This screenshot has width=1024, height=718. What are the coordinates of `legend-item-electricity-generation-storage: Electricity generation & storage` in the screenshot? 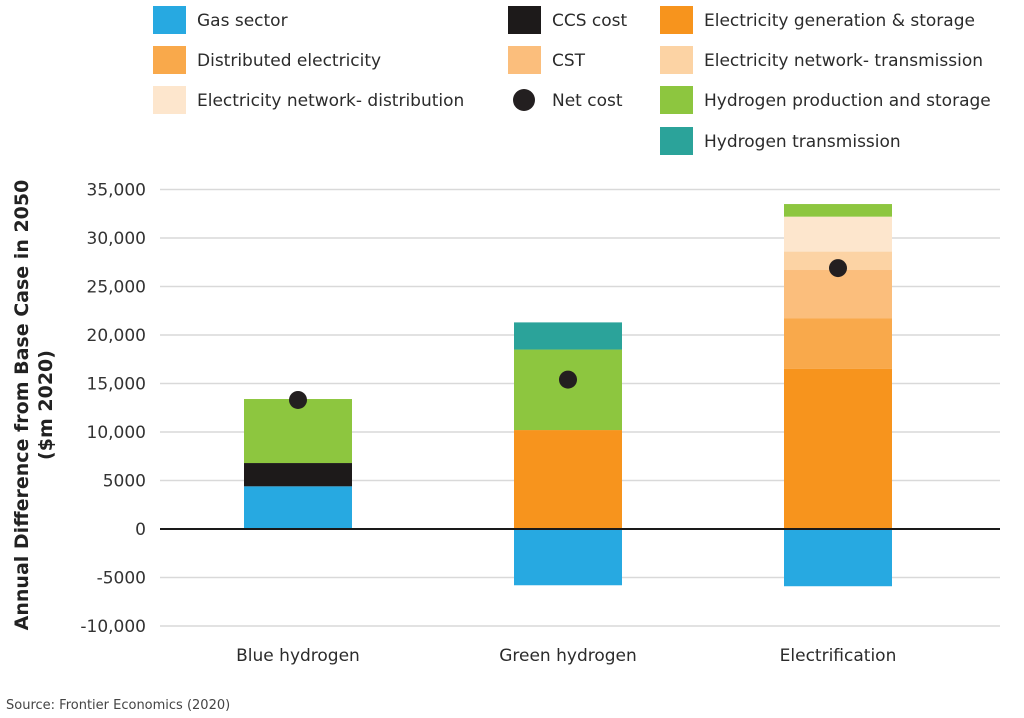 It's located at (817, 20).